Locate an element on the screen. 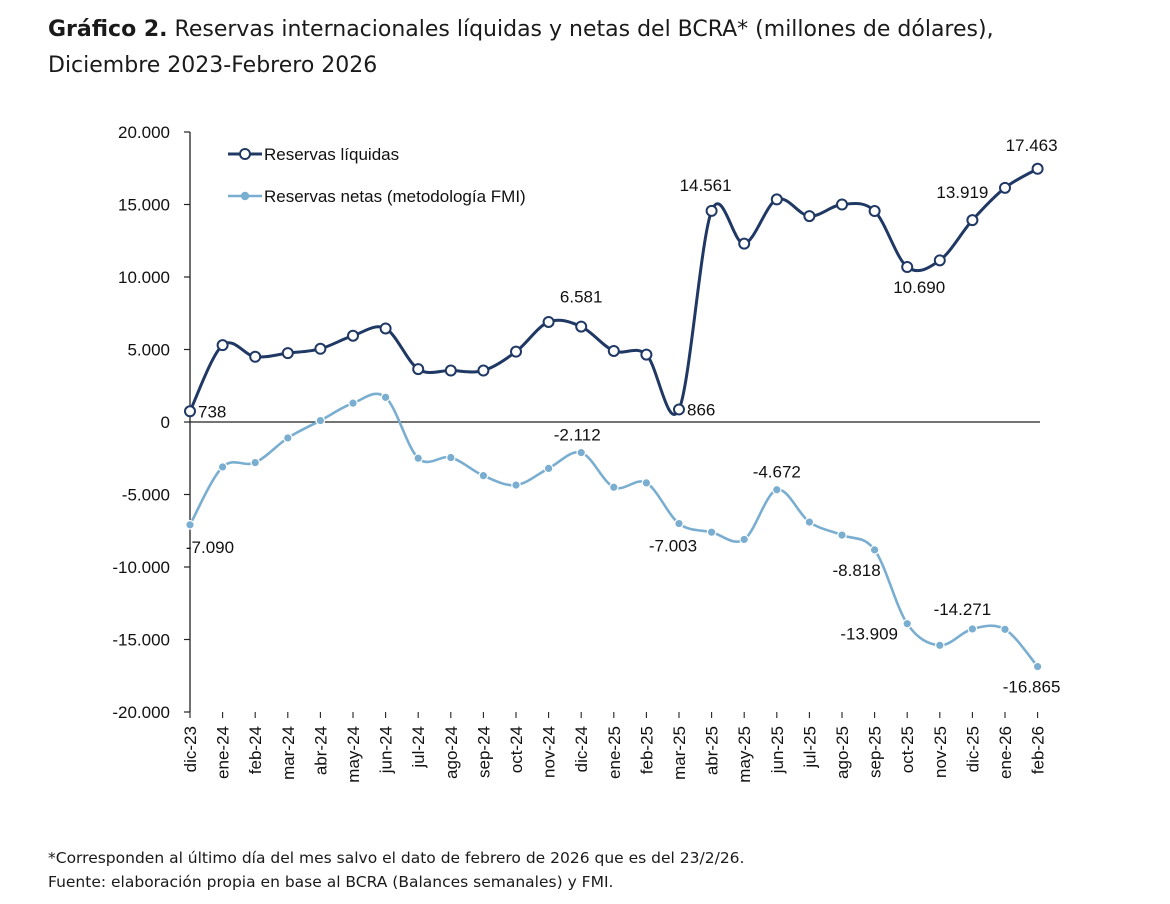  data-label-liquidas: 13.919 is located at coordinates (962, 192).